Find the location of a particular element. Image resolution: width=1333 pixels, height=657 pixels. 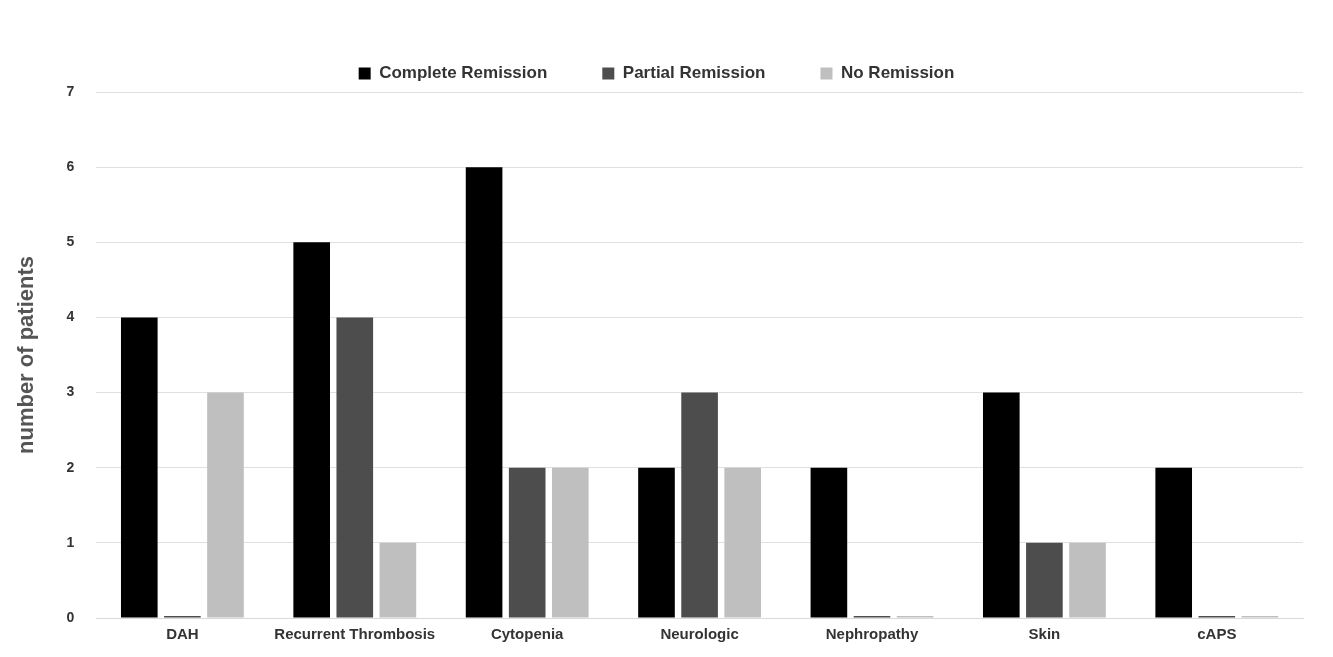

y-tick-label: 7 is located at coordinates (70, 90).